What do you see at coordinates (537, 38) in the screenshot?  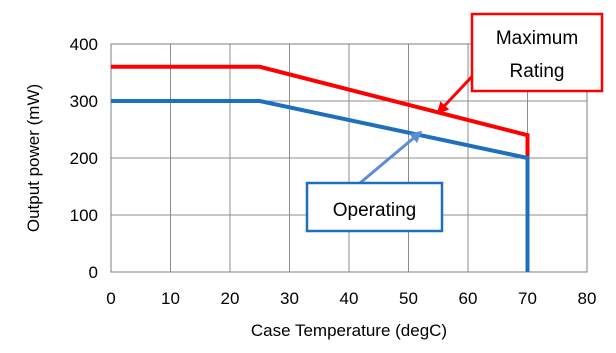 I see `maximum-callout-line: Maximum` at bounding box center [537, 38].